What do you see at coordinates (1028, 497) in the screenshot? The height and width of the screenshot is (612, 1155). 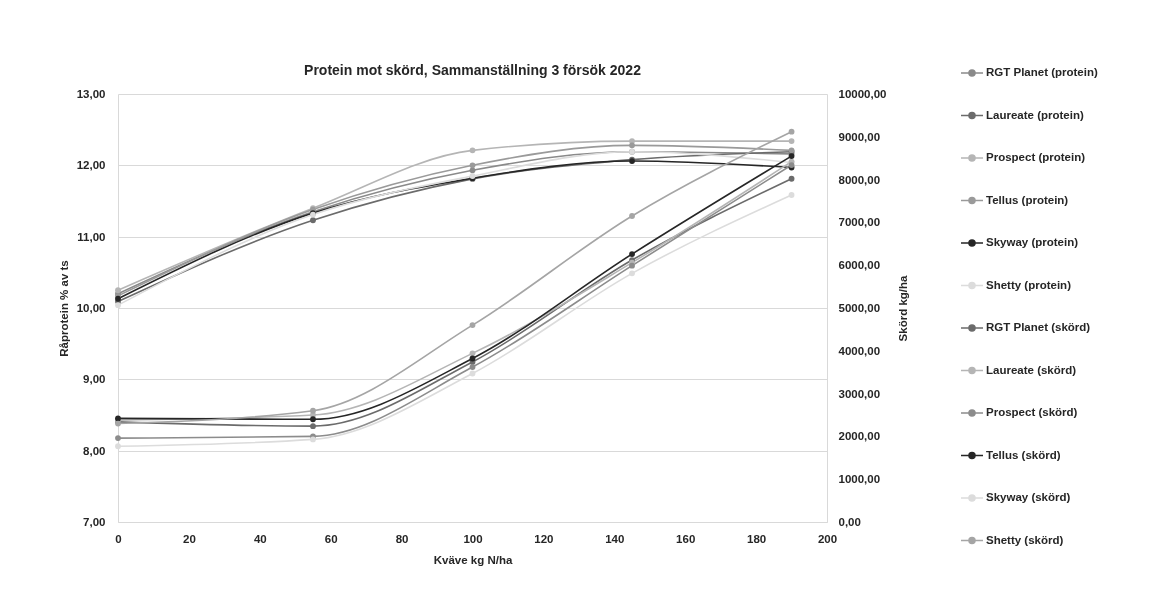 I see `legend-label: Skyway (skörd)` at bounding box center [1028, 497].